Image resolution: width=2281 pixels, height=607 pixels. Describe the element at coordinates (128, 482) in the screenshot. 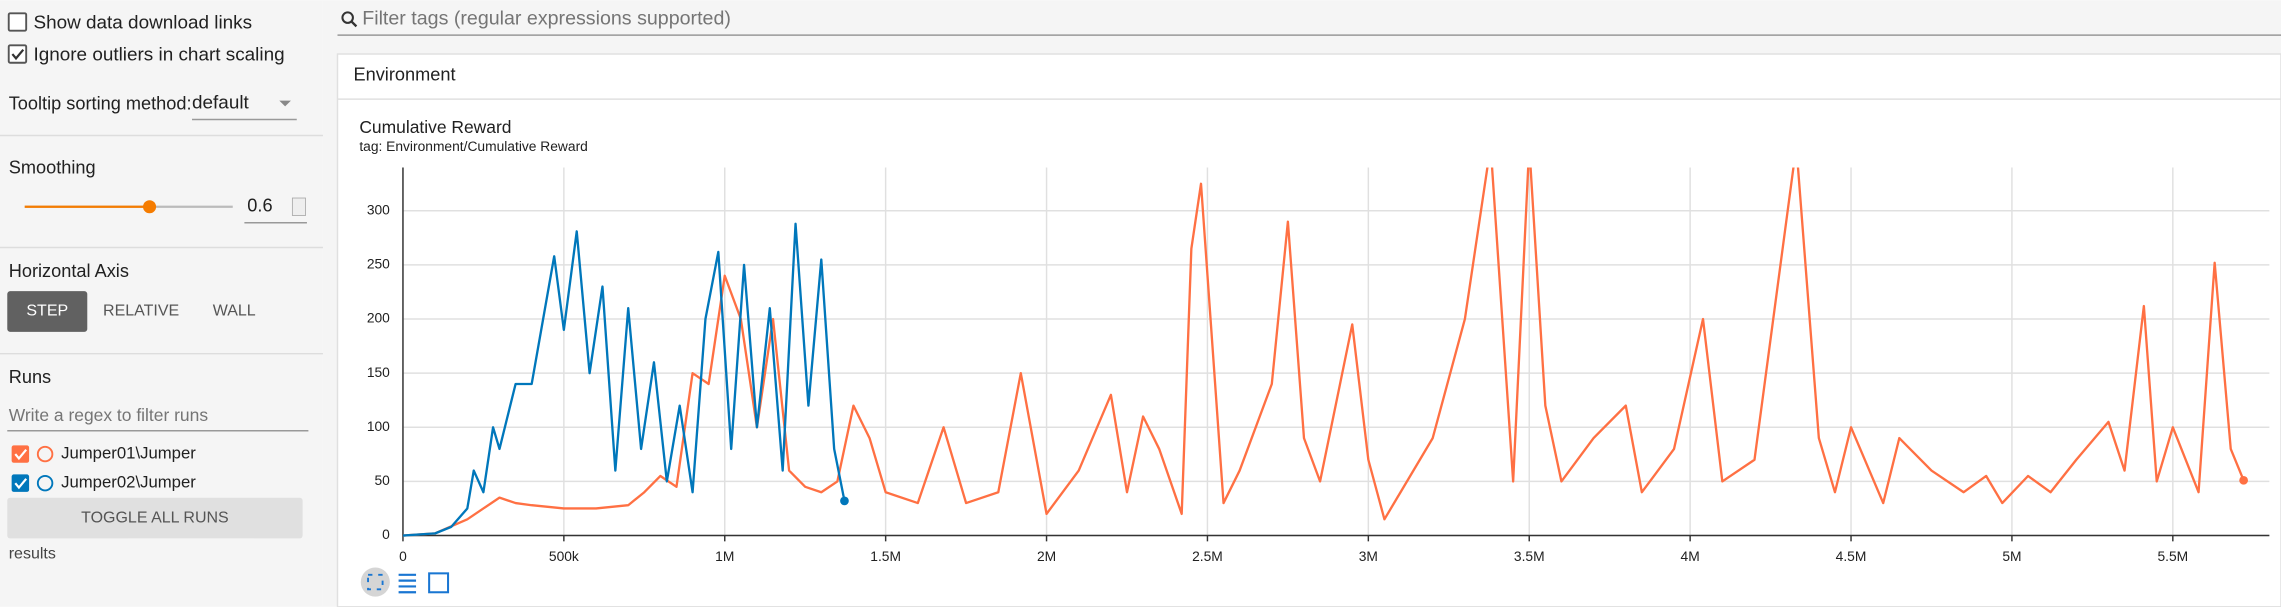

I see `run-name: Jumper02\Jumper` at that location.